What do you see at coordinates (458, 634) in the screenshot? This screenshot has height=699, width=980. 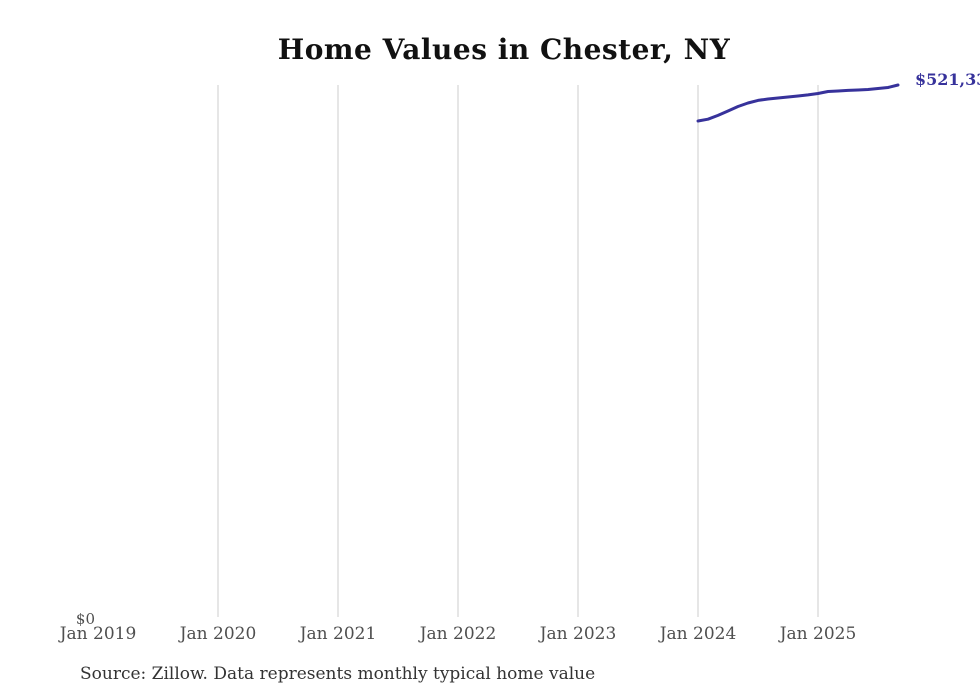 I see `x-axis-tick-label: Jan 2022` at bounding box center [458, 634].